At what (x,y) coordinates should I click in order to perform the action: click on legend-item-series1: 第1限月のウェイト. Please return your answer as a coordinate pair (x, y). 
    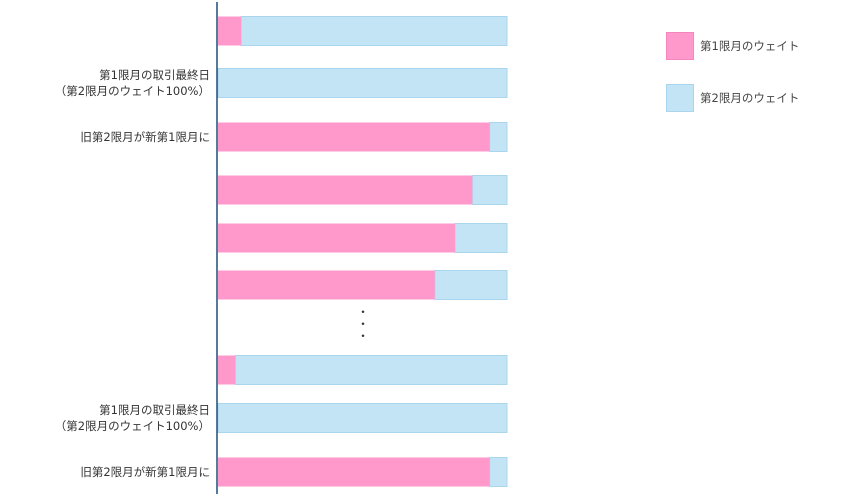
    Looking at the image, I should click on (732, 46).